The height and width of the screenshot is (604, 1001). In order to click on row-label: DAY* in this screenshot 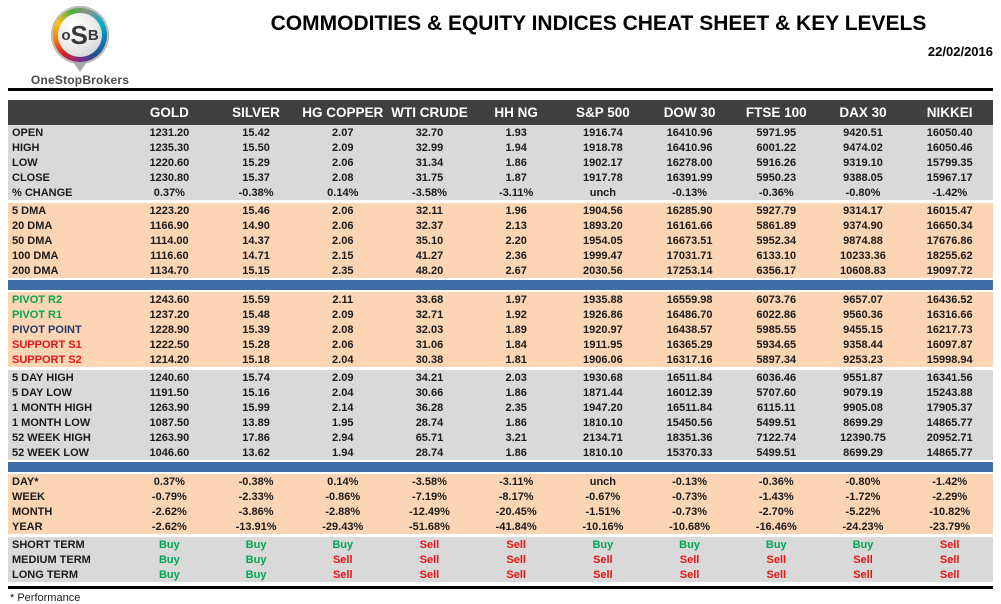, I will do `click(25, 481)`.